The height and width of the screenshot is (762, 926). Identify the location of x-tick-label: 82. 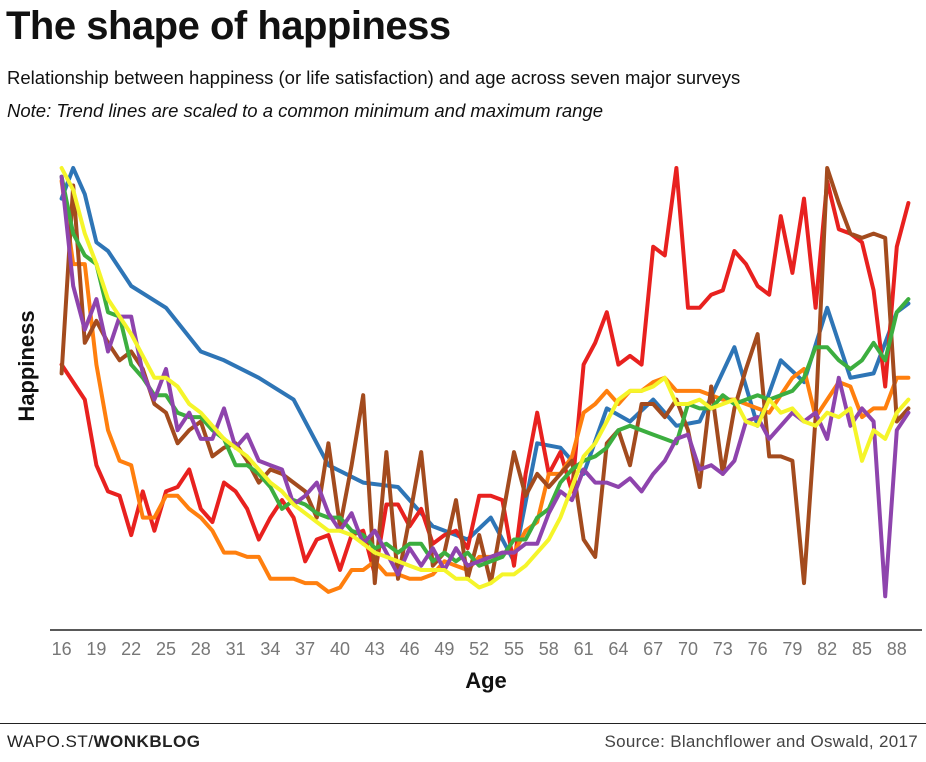
(827, 649).